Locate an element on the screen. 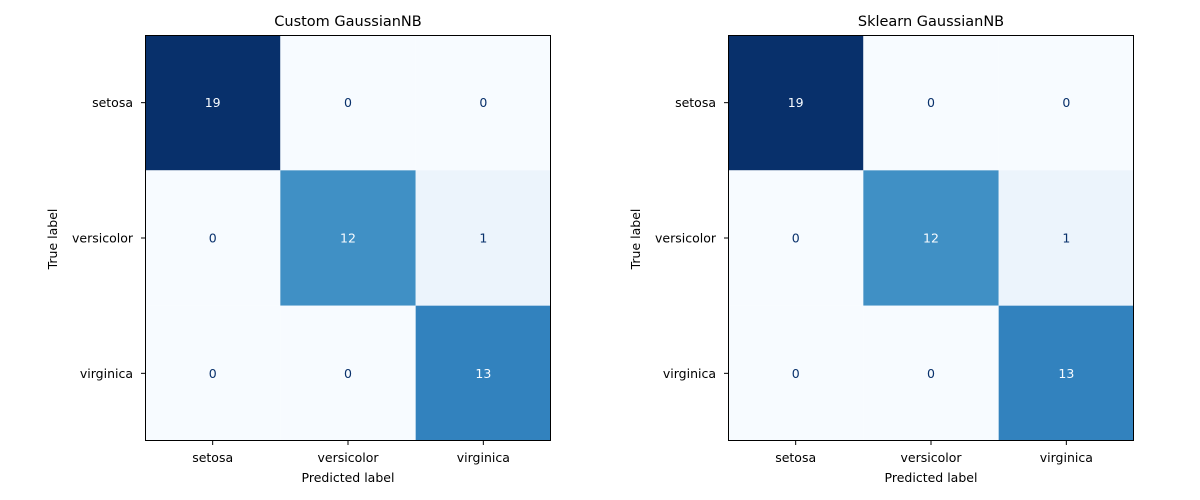 The height and width of the screenshot is (500, 1200). chart-title: Sklearn GaussianNB is located at coordinates (931, 22).